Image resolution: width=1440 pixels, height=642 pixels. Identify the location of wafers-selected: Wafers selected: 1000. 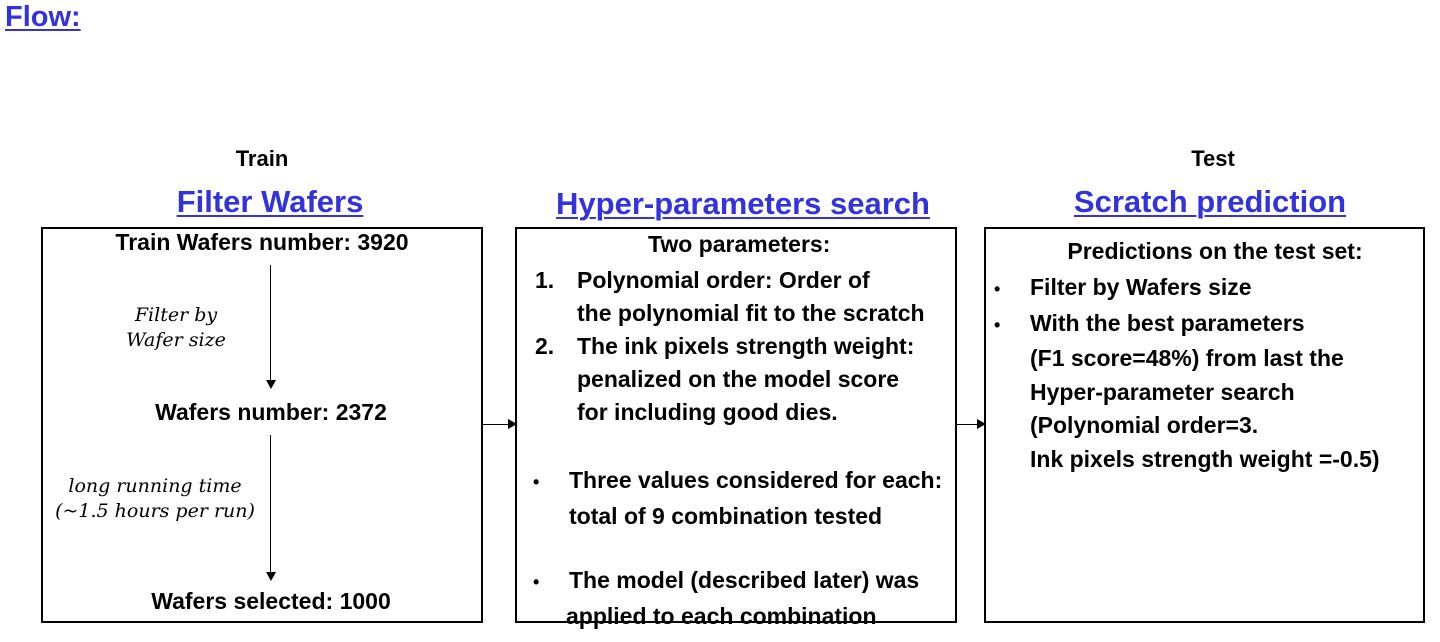
(271, 601).